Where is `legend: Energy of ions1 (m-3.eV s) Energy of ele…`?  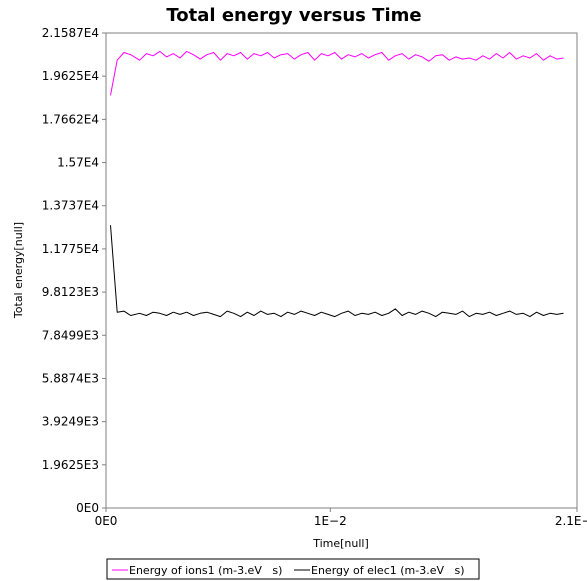 legend: Energy of ions1 (m-3.eV s) Energy of ele… is located at coordinates (293, 569).